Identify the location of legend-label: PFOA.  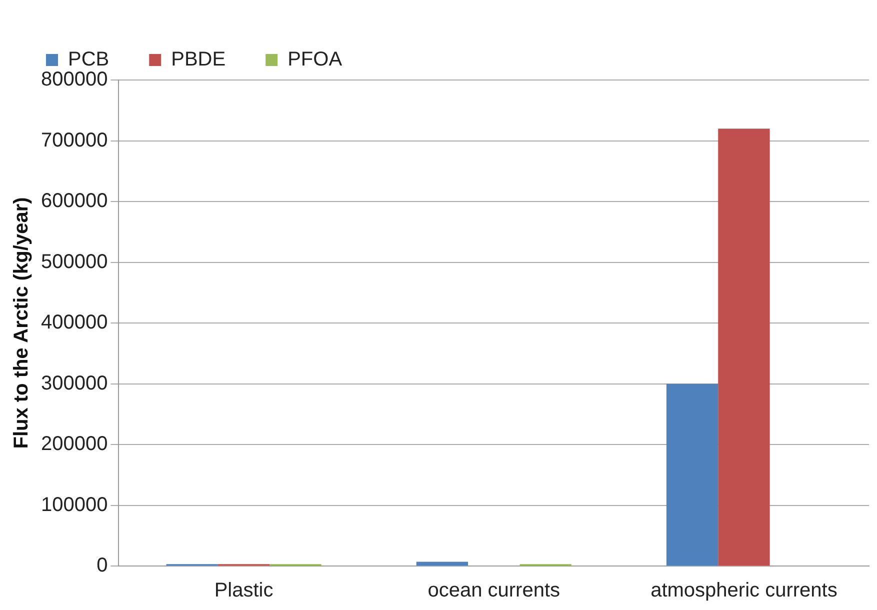
(315, 59).